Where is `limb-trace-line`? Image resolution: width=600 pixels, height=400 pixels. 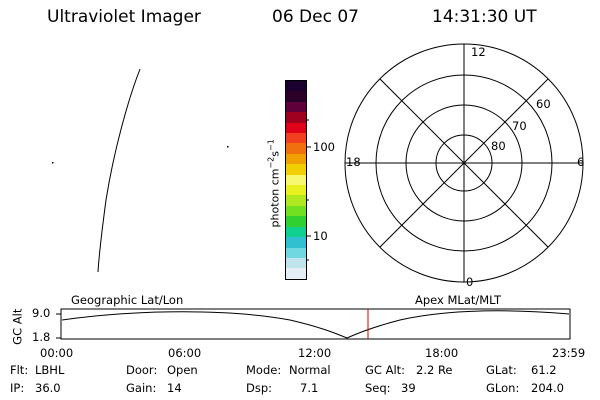
limb-trace-line is located at coordinates (119, 170).